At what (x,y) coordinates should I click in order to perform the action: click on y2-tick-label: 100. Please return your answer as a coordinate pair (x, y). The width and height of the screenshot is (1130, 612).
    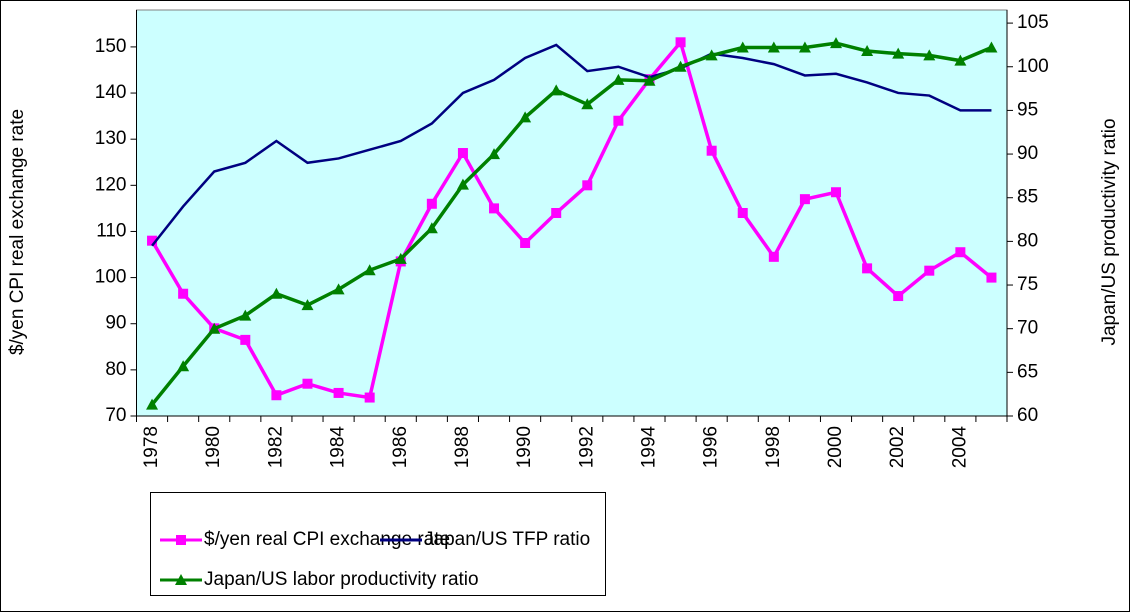
    Looking at the image, I should click on (1033, 66).